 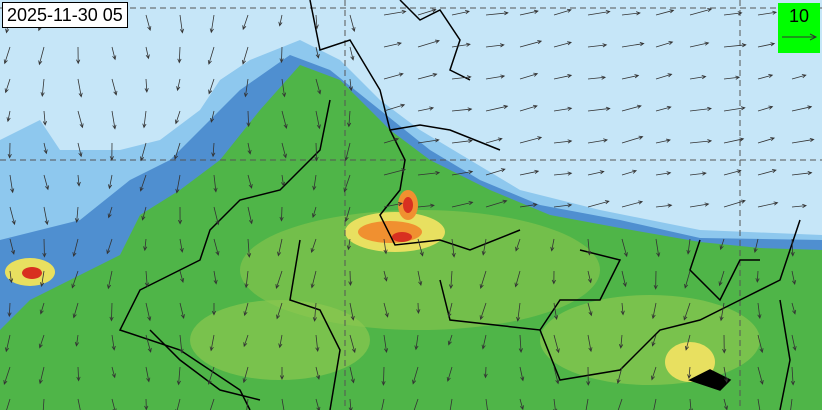 I want to click on timestamp-label: 2025-11-30 05, so click(x=65, y=15).